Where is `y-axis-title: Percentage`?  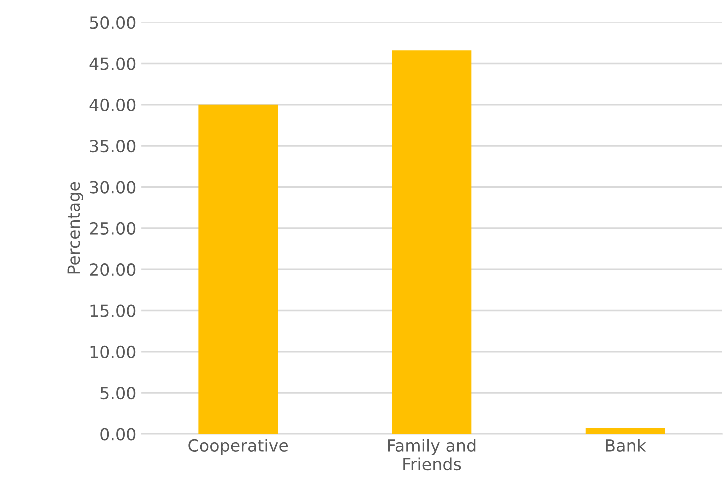
y-axis-title: Percentage is located at coordinates (76, 228).